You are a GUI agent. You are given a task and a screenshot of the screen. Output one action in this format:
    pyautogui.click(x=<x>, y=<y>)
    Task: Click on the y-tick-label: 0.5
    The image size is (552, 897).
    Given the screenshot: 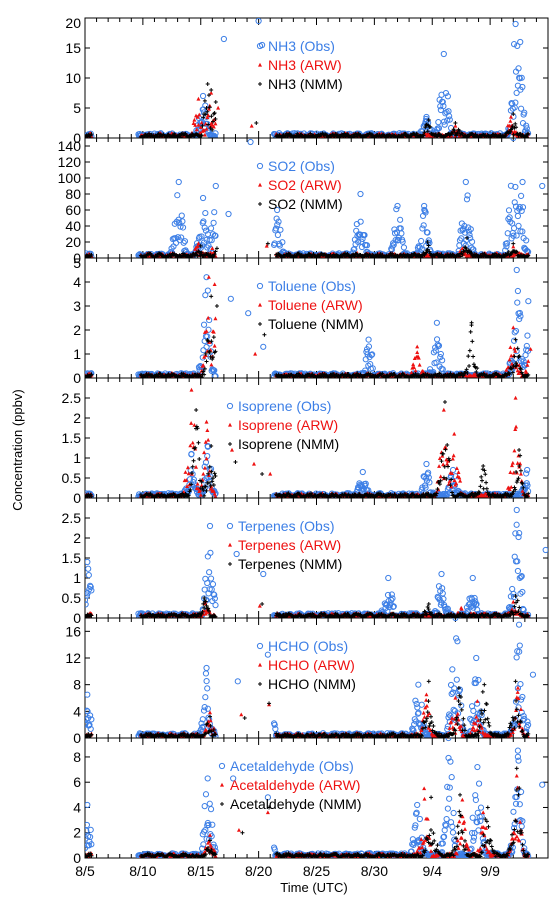 What is the action you would take?
    pyautogui.click(x=72, y=478)
    